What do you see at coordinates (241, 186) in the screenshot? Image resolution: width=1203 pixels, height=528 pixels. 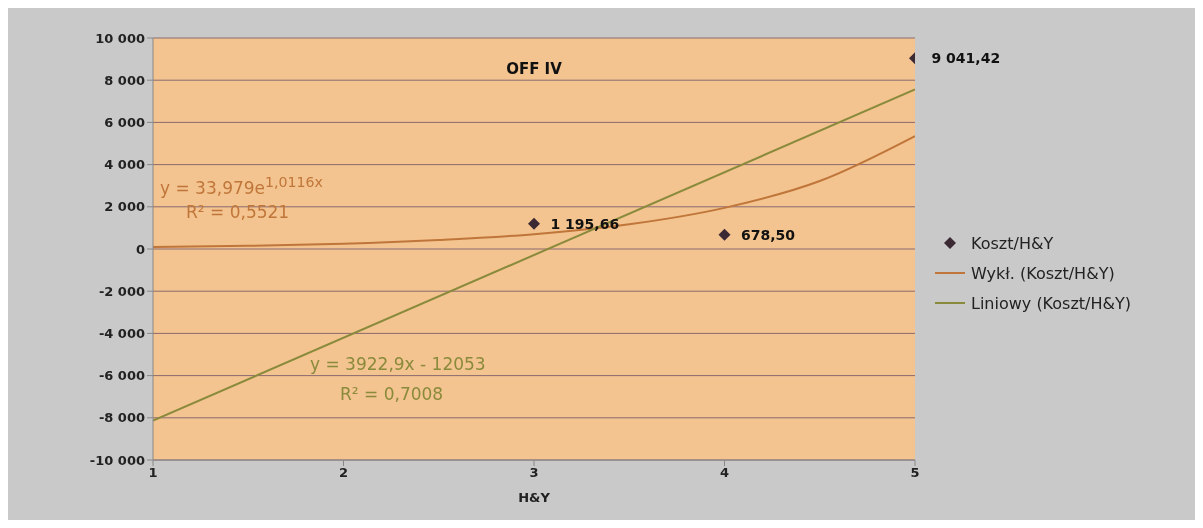 I see `annotation: y = 33,979e$^{1,0116x}$` at bounding box center [241, 186].